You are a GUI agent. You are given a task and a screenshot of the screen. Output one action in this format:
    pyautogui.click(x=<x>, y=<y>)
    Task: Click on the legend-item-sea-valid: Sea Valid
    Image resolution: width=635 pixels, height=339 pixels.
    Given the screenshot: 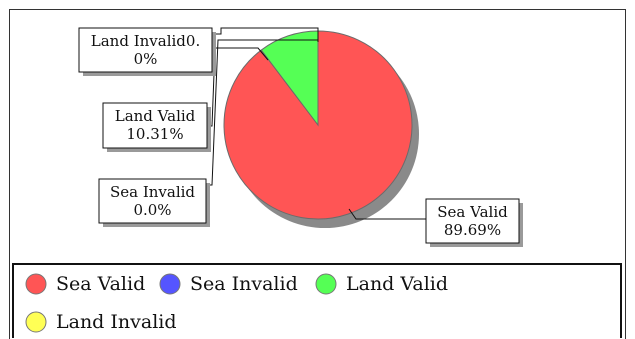 What is the action you would take?
    pyautogui.click(x=85, y=284)
    